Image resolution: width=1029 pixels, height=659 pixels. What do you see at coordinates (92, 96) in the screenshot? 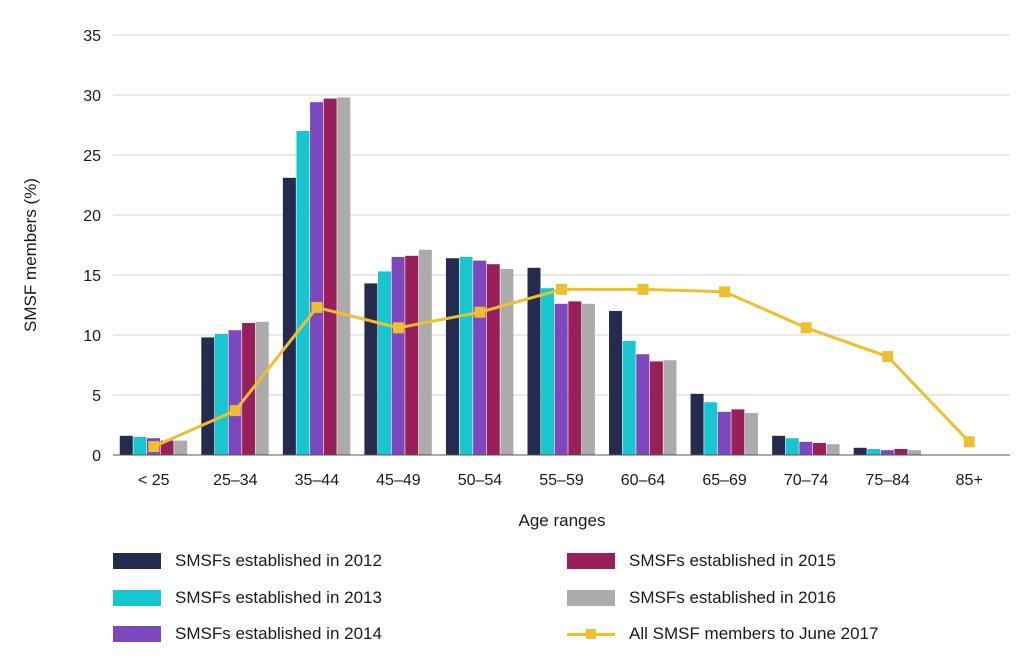
I see `y-tick-label: 30` at bounding box center [92, 96].